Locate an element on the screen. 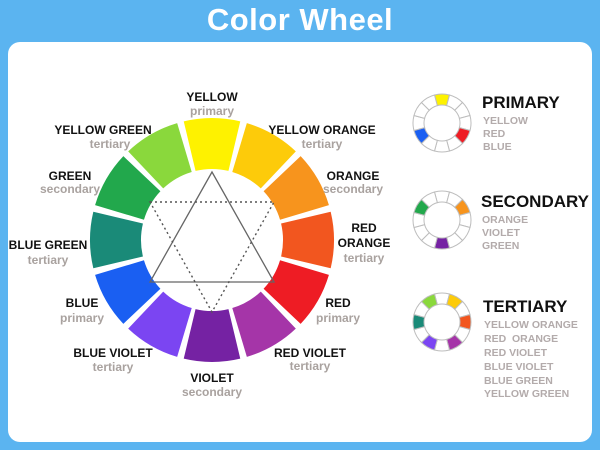 This screenshot has height=450, width=600. legend-item: VIOLET is located at coordinates (501, 233).